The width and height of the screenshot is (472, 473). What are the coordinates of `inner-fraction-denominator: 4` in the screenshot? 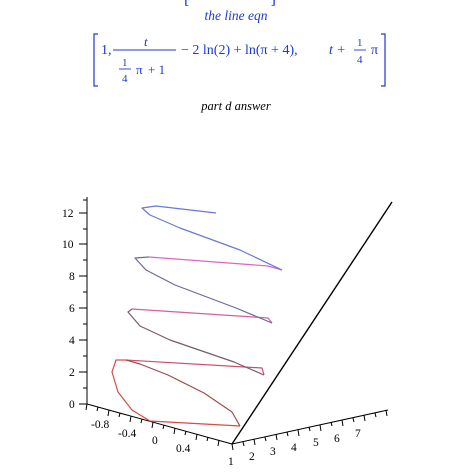 It's located at (125, 79).